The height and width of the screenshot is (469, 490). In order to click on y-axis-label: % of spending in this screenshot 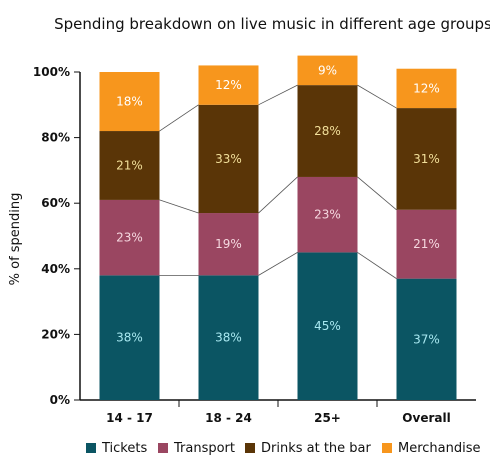, I will do `click(15, 239)`.